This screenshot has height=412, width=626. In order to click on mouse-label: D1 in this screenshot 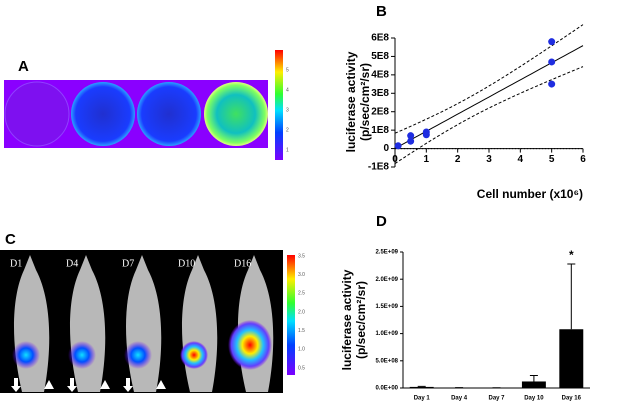, I will do `click(16, 263)`.